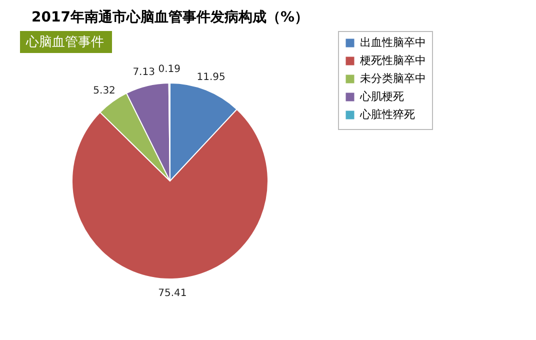 The image size is (536, 340). Describe the element at coordinates (387, 114) in the screenshot. I see `legend-label: 心脏性猝死` at that location.